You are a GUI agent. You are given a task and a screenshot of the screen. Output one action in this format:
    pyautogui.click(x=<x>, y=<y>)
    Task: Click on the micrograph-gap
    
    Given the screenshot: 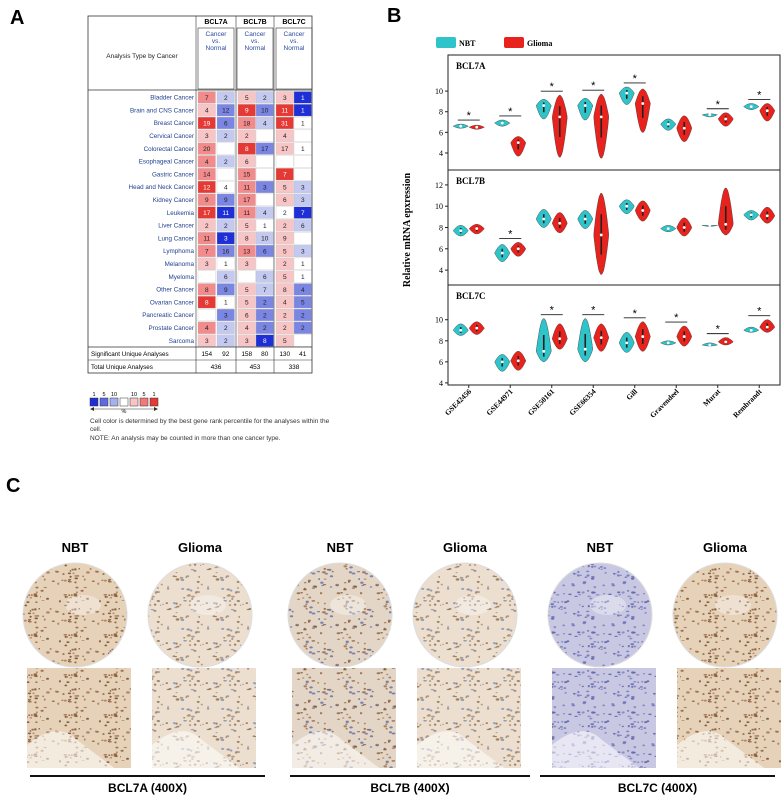 What is the action you would take?
    pyautogui.click(x=462, y=750)
    